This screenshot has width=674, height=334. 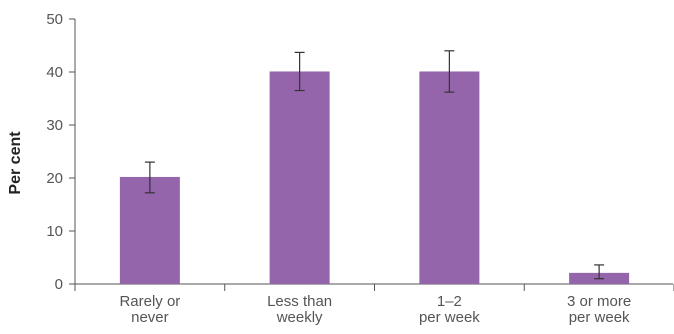 What do you see at coordinates (54, 231) in the screenshot?
I see `y-tick-label: 10` at bounding box center [54, 231].